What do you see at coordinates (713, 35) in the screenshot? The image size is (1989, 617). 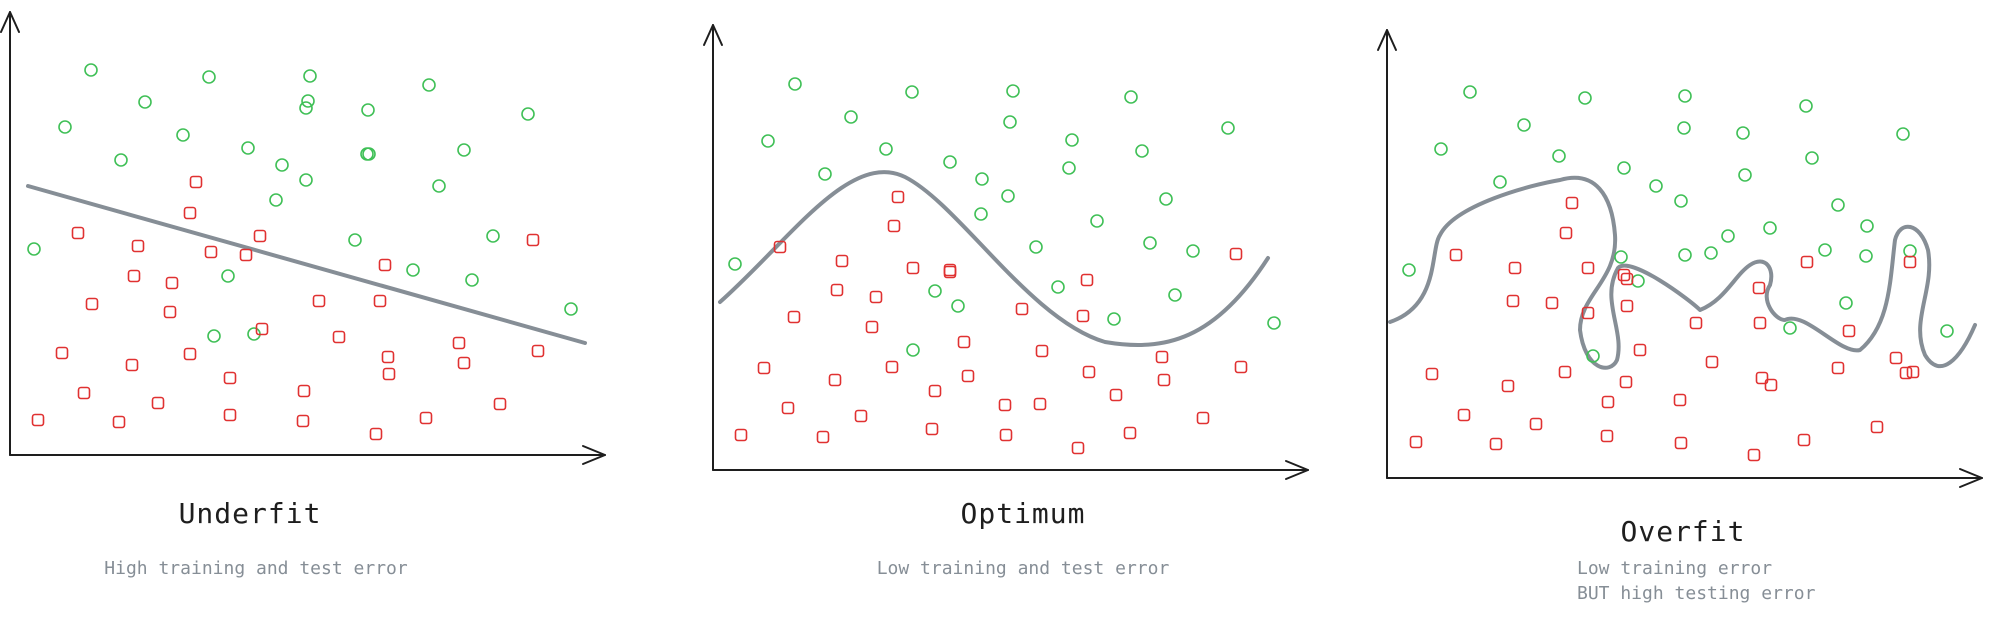 I see `optimum-y-arrowhead` at bounding box center [713, 35].